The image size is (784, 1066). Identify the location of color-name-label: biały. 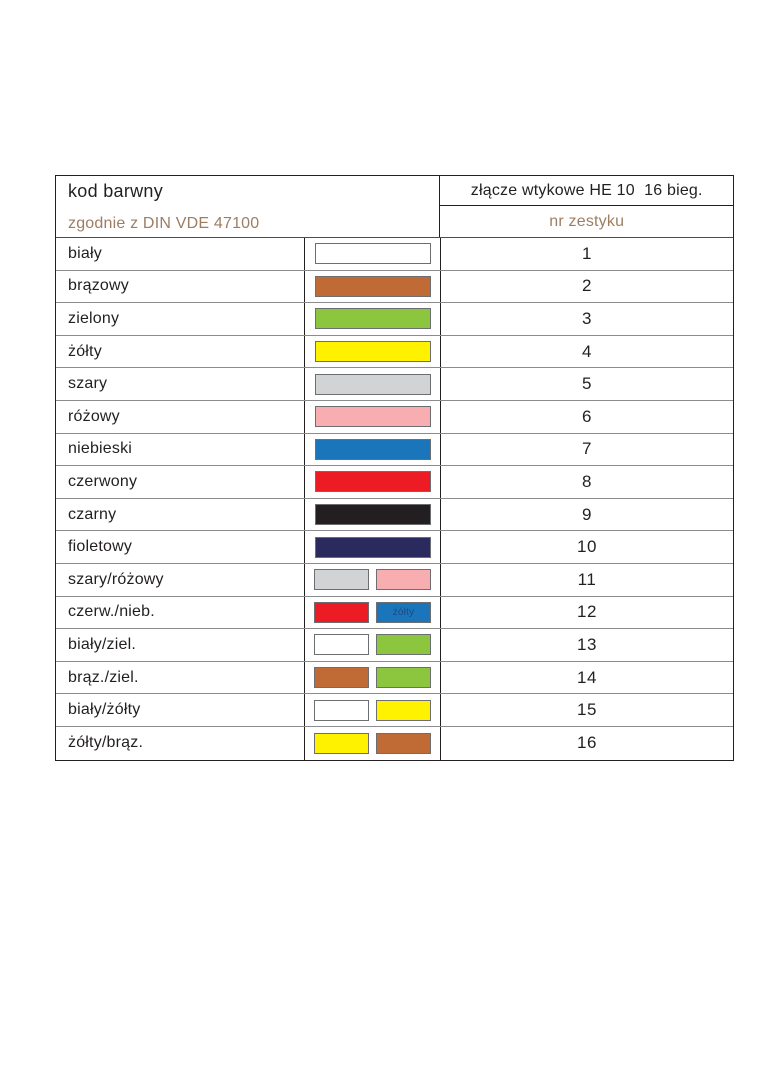
(180, 254).